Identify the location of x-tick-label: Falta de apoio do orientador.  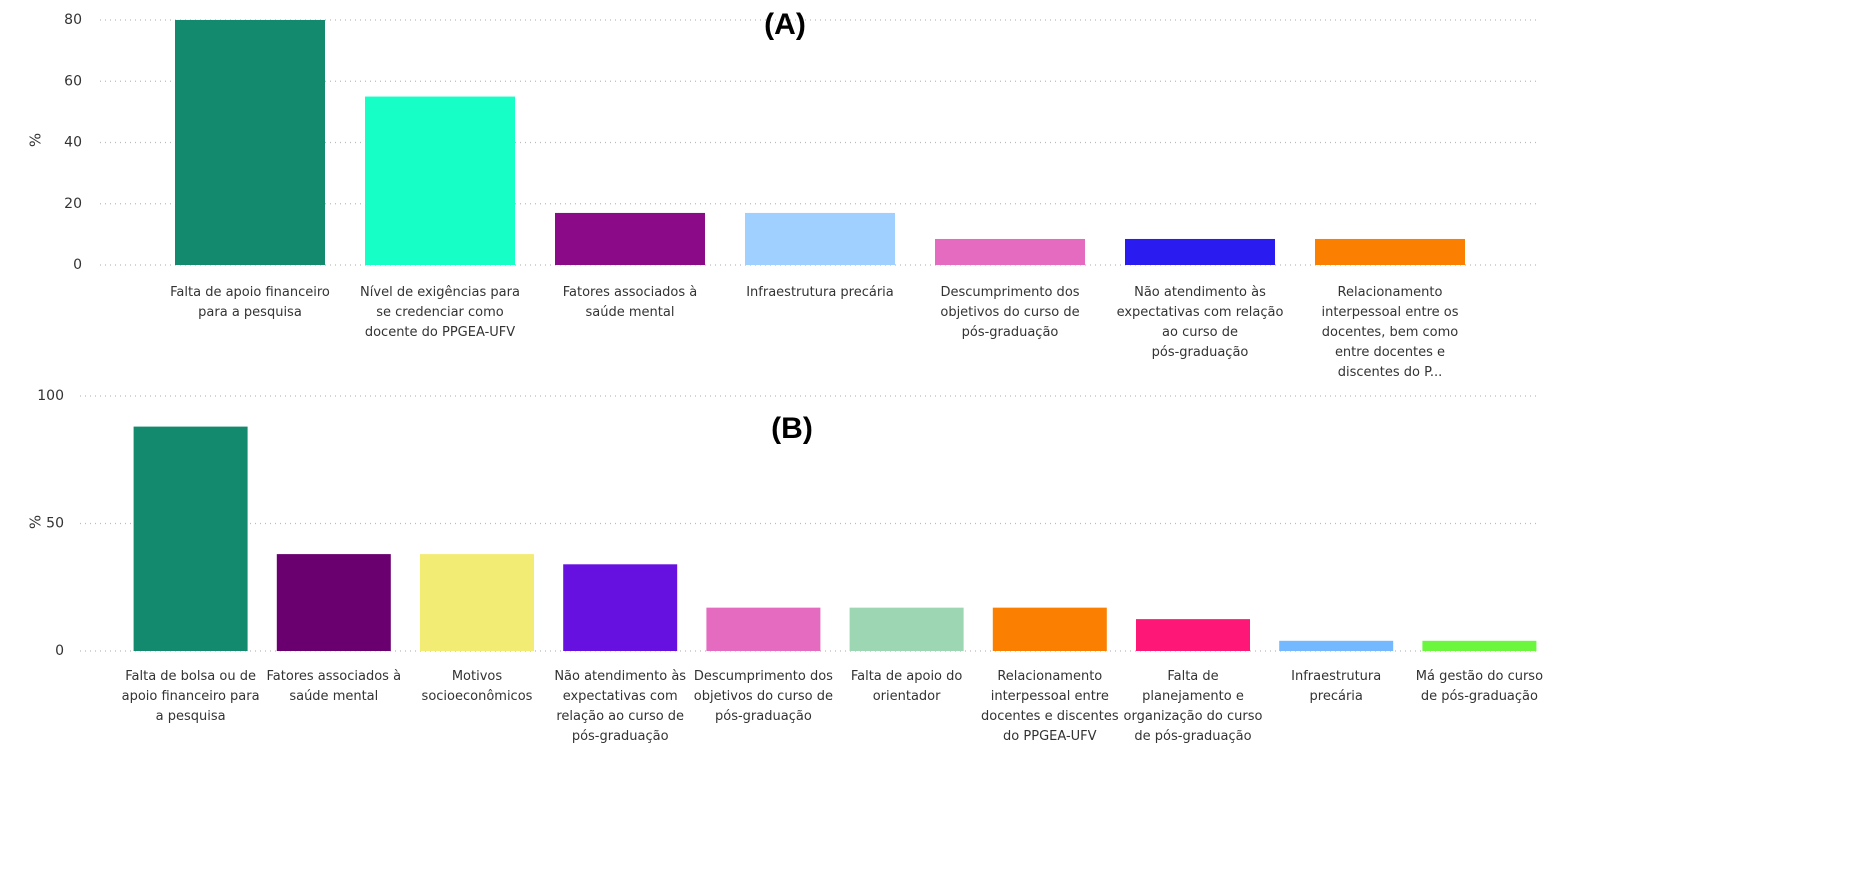
(907, 686).